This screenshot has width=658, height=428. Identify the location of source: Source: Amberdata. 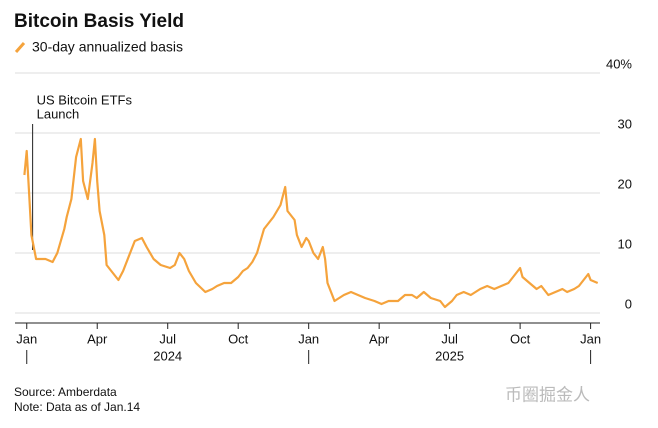
(65, 392).